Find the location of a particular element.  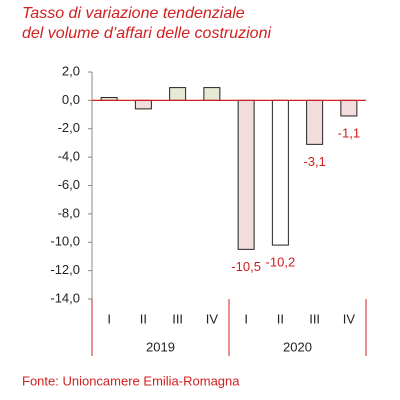

group-label: 2020 is located at coordinates (297, 346).